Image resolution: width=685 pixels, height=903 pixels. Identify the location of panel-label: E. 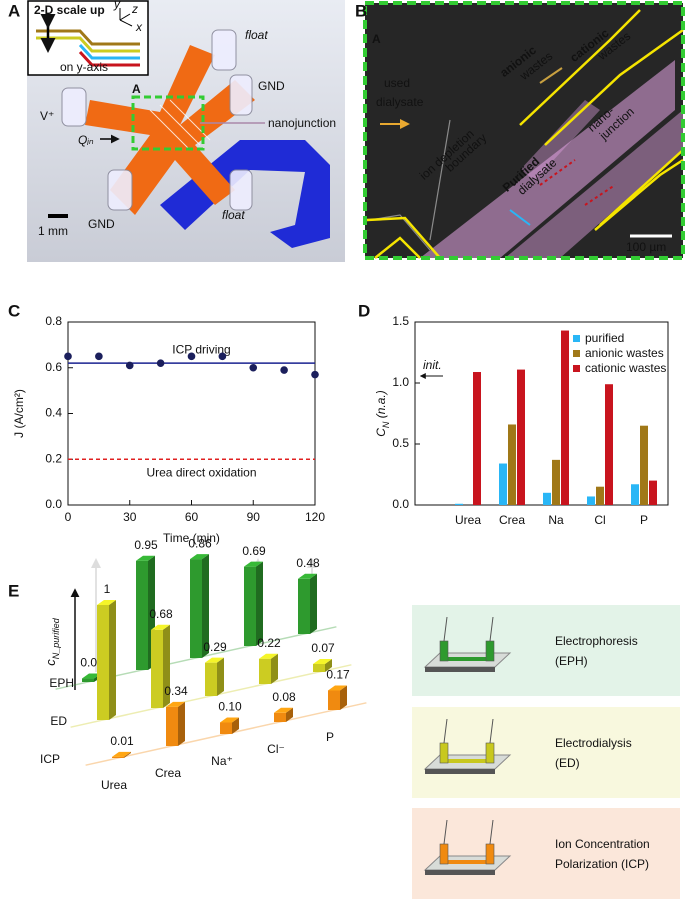
(13, 590).